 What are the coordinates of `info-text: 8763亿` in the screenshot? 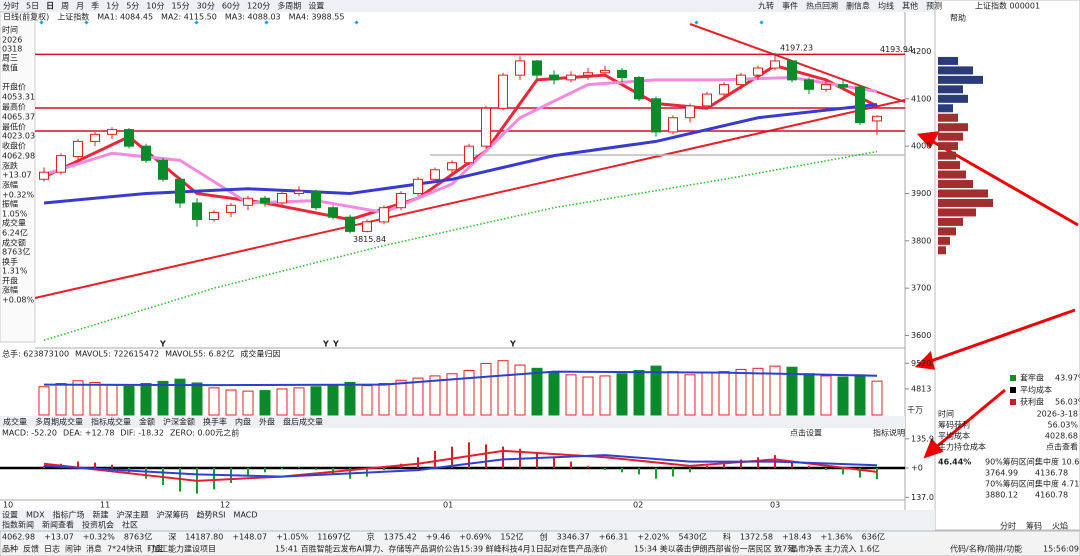 It's located at (16, 252).